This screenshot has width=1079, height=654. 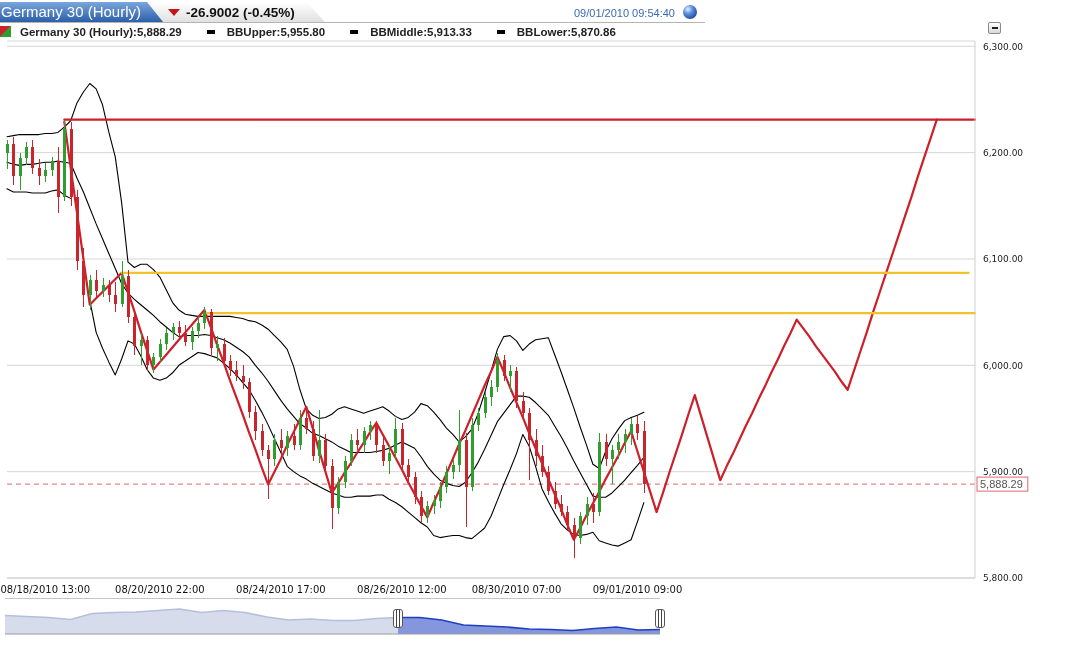 What do you see at coordinates (1003, 46) in the screenshot?
I see `y-tick-label: 6,300.00` at bounding box center [1003, 46].